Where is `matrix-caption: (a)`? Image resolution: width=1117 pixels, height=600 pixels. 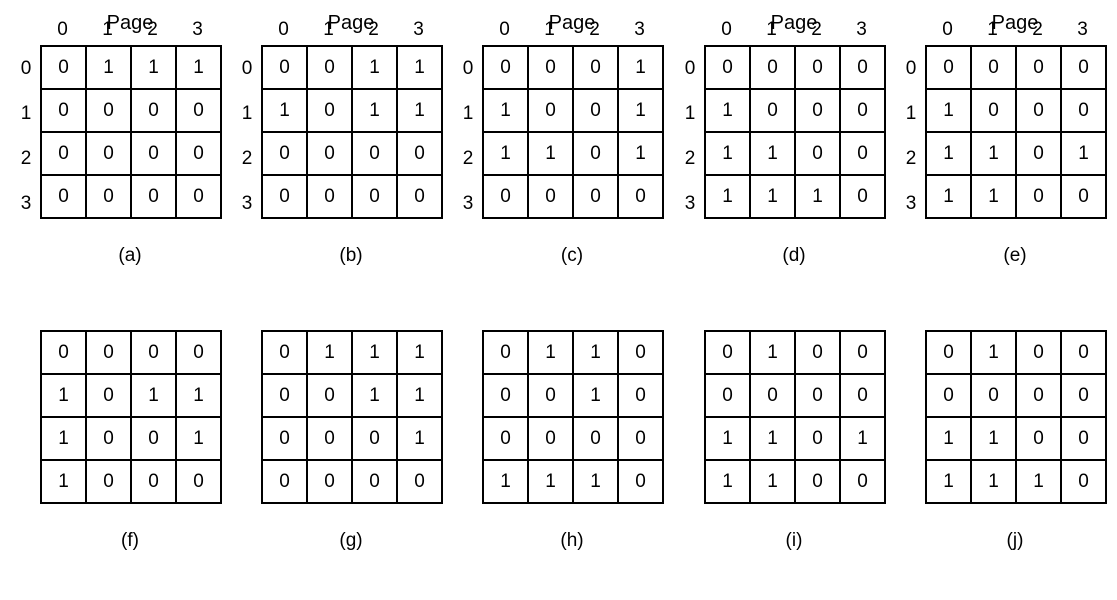 matrix-caption: (a) is located at coordinates (130, 255).